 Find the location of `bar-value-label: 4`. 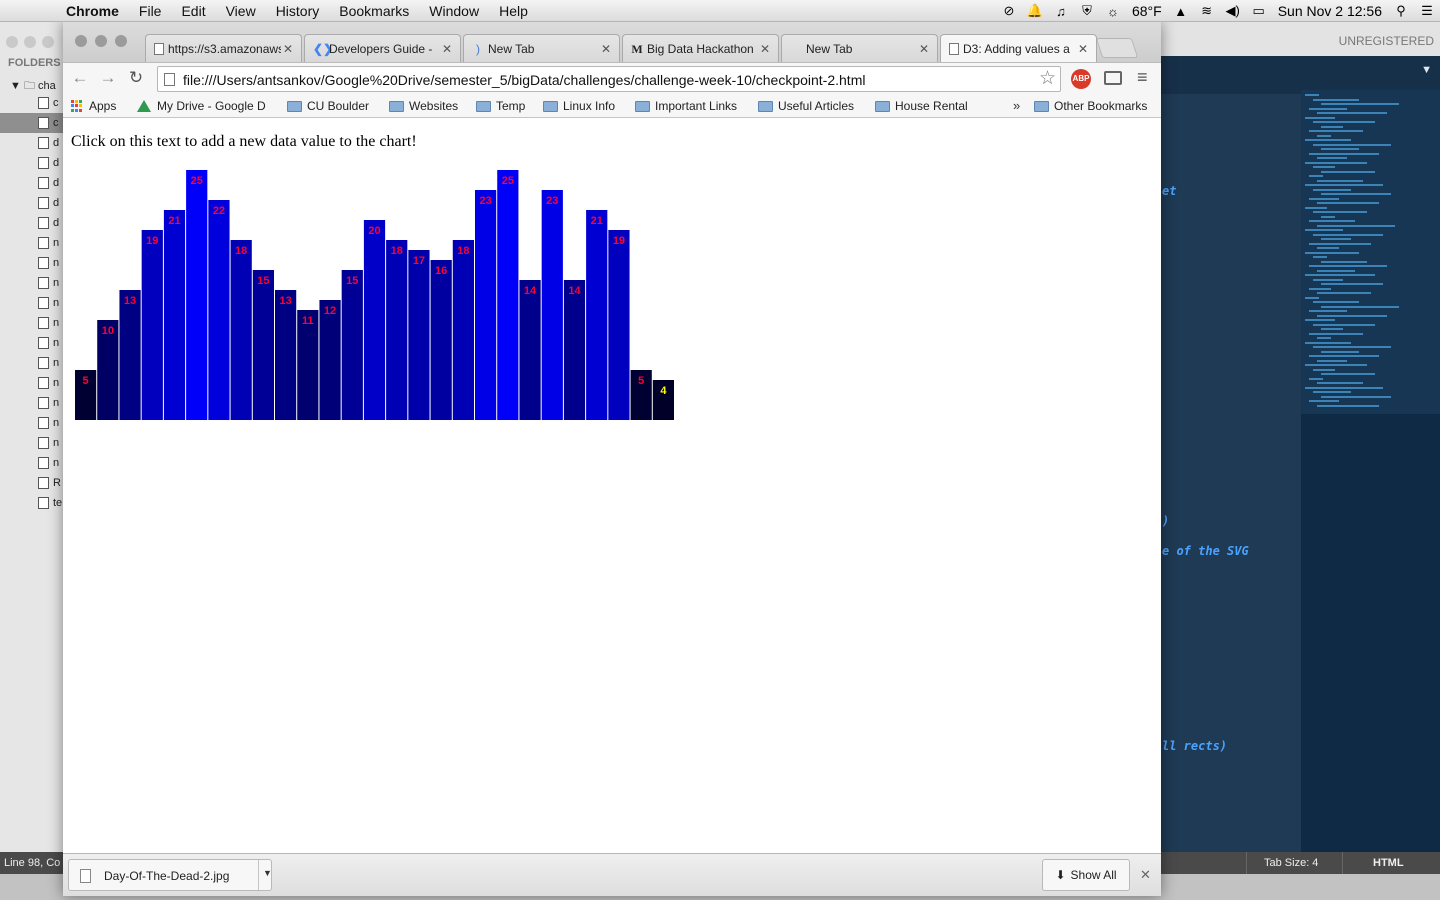

bar-value-label: 4 is located at coordinates (663, 391).